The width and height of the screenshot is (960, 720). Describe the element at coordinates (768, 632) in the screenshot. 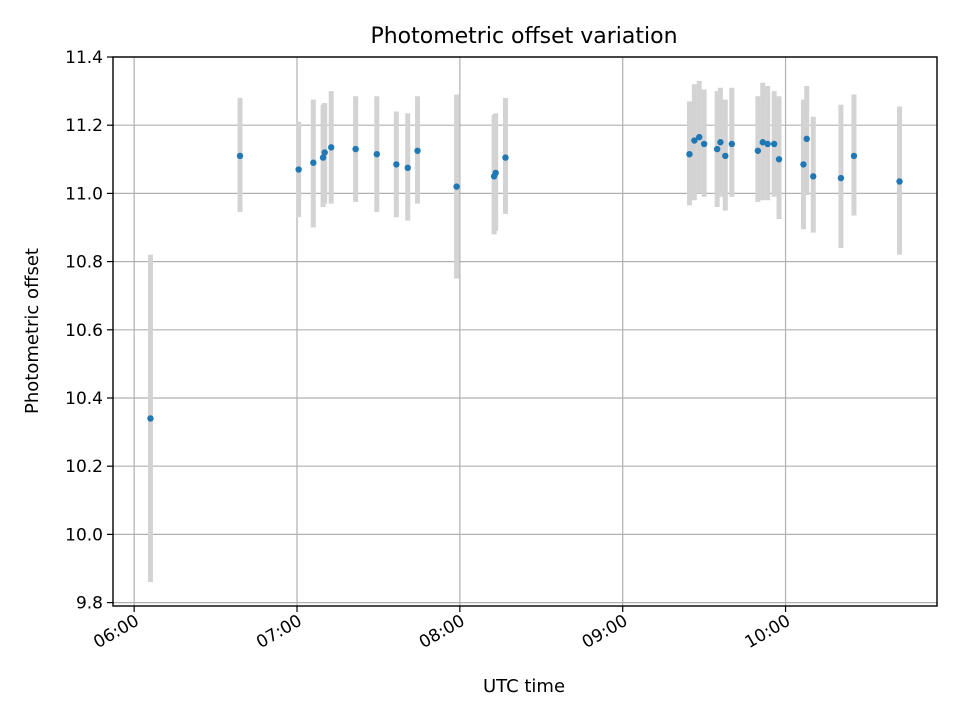

I see `x-tick-label: 10:00` at that location.